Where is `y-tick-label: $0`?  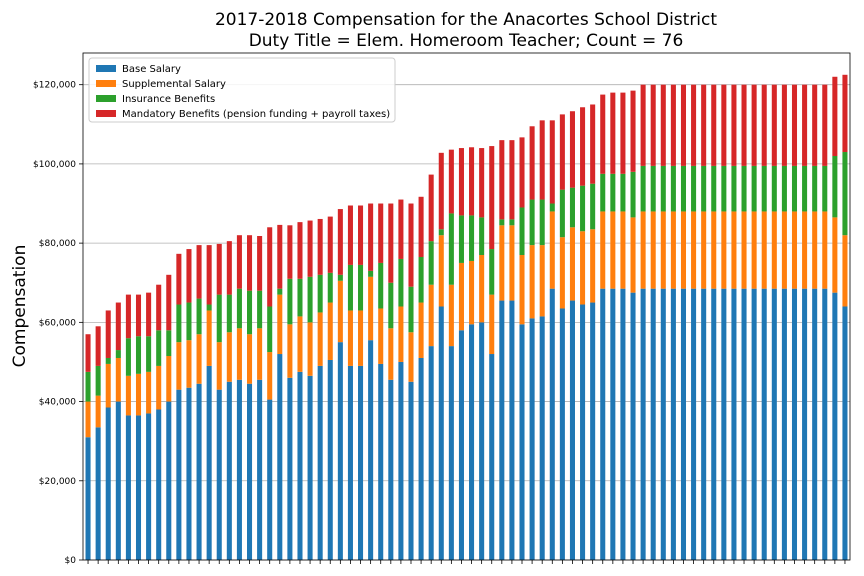 y-tick-label: $0 is located at coordinates (71, 561).